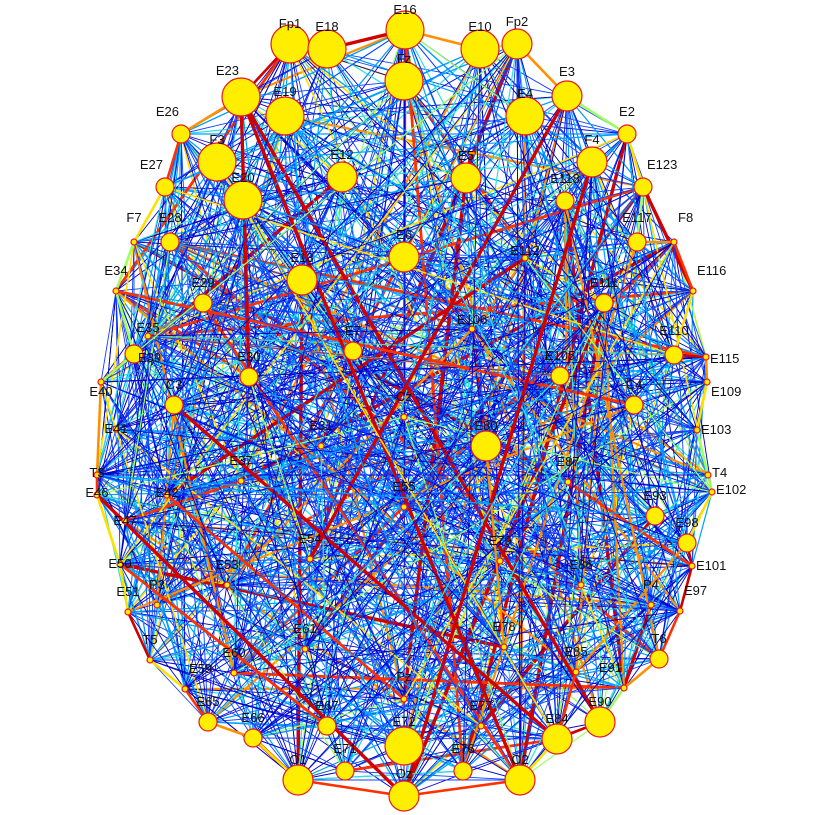  Describe the element at coordinates (166, 492) in the screenshot. I see `electrode-label-e42: E42` at that location.